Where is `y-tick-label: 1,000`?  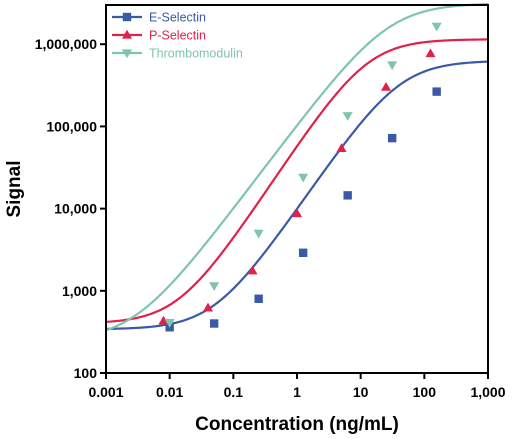 y-tick-label: 1,000 is located at coordinates (79, 291).